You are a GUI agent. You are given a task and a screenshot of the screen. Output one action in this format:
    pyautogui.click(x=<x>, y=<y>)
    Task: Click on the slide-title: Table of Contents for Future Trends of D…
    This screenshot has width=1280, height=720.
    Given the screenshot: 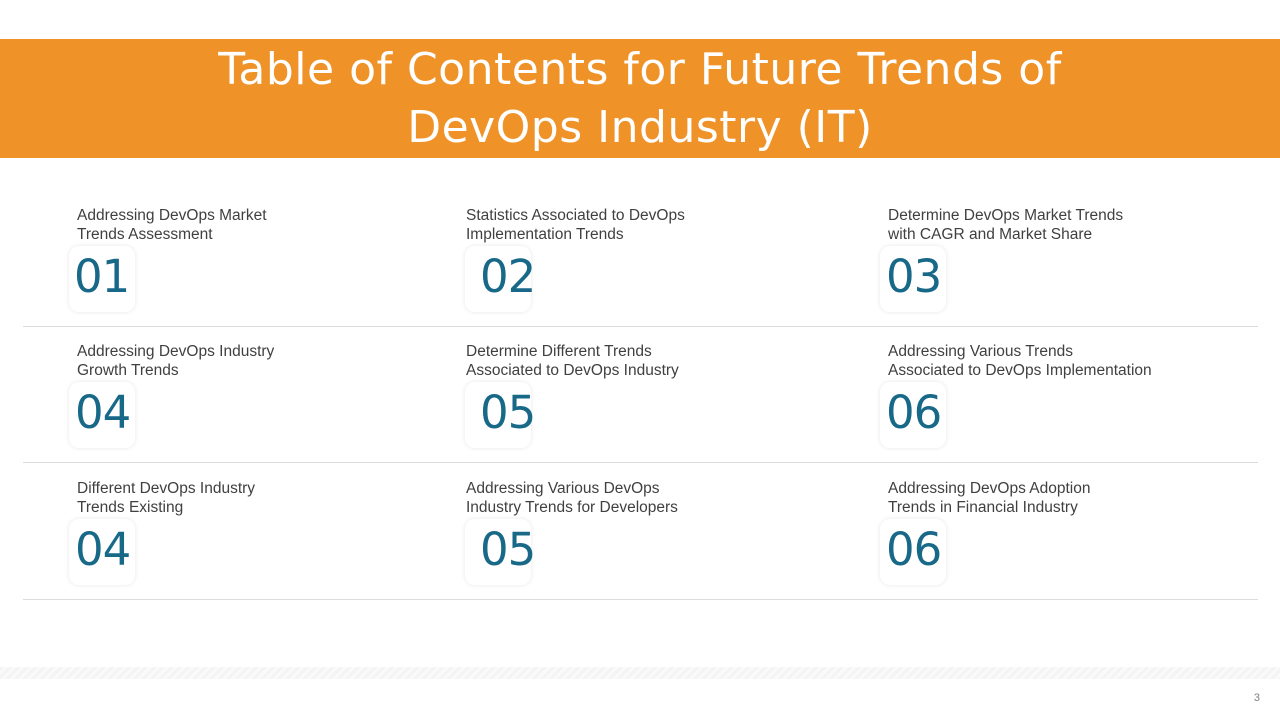 What is the action you would take?
    pyautogui.click(x=640, y=98)
    